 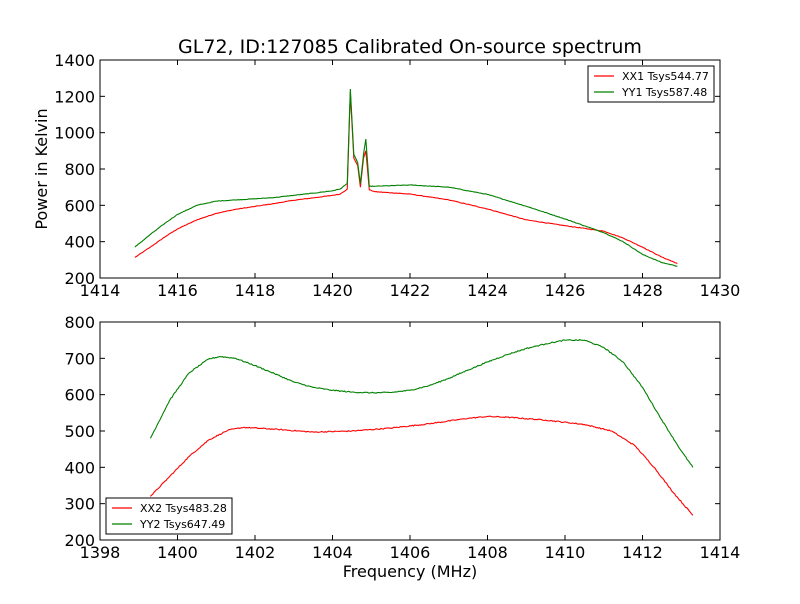 I want to click on top-legend-label-2: YY1 Tsys587.48, so click(x=664, y=92).